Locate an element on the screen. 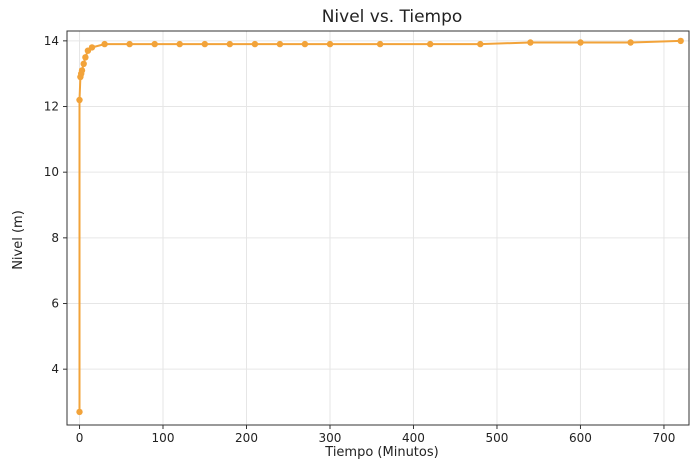  x-axis-label: Tiempo (Minutos) is located at coordinates (381, 452).